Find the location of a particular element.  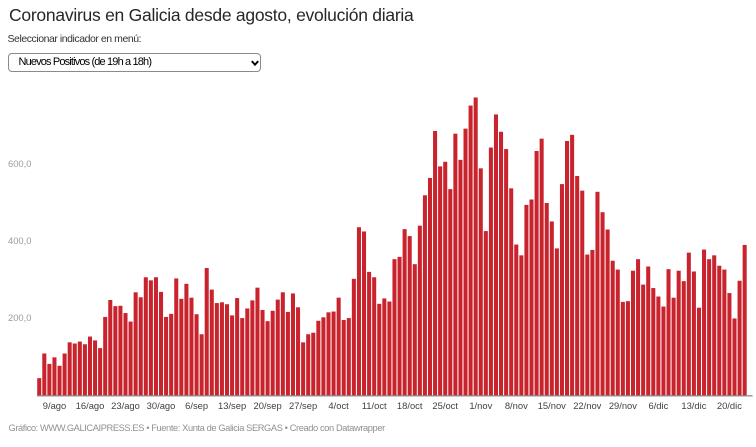

svg-text: 13/sep is located at coordinates (232, 405).